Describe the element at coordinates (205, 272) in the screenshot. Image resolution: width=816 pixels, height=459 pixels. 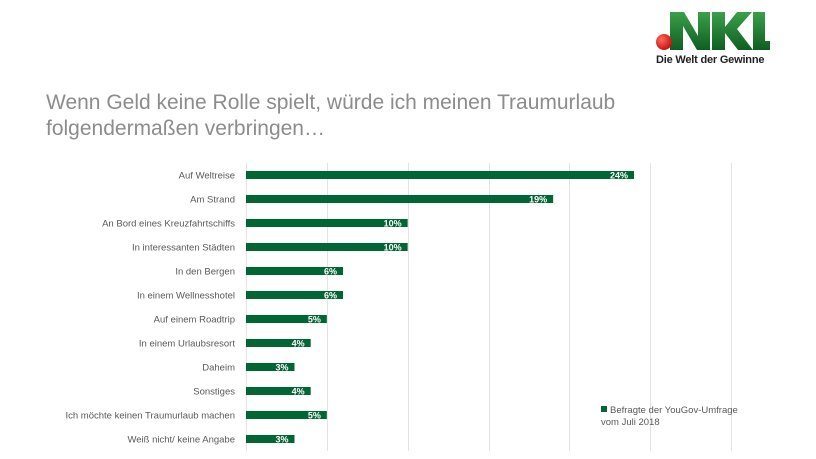
I see `category-label: In den Bergen` at that location.